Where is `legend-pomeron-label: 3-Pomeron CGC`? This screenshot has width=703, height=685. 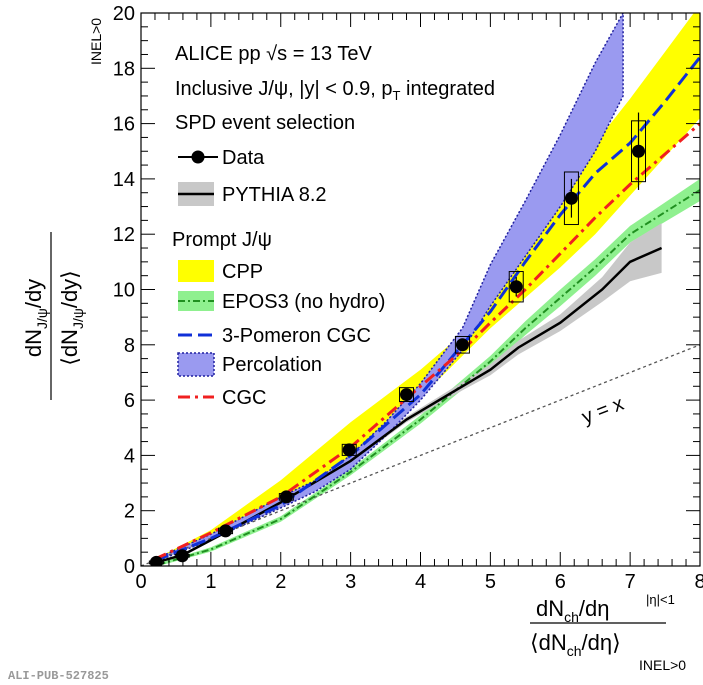 legend-pomeron-label: 3-Pomeron CGC is located at coordinates (296, 336).